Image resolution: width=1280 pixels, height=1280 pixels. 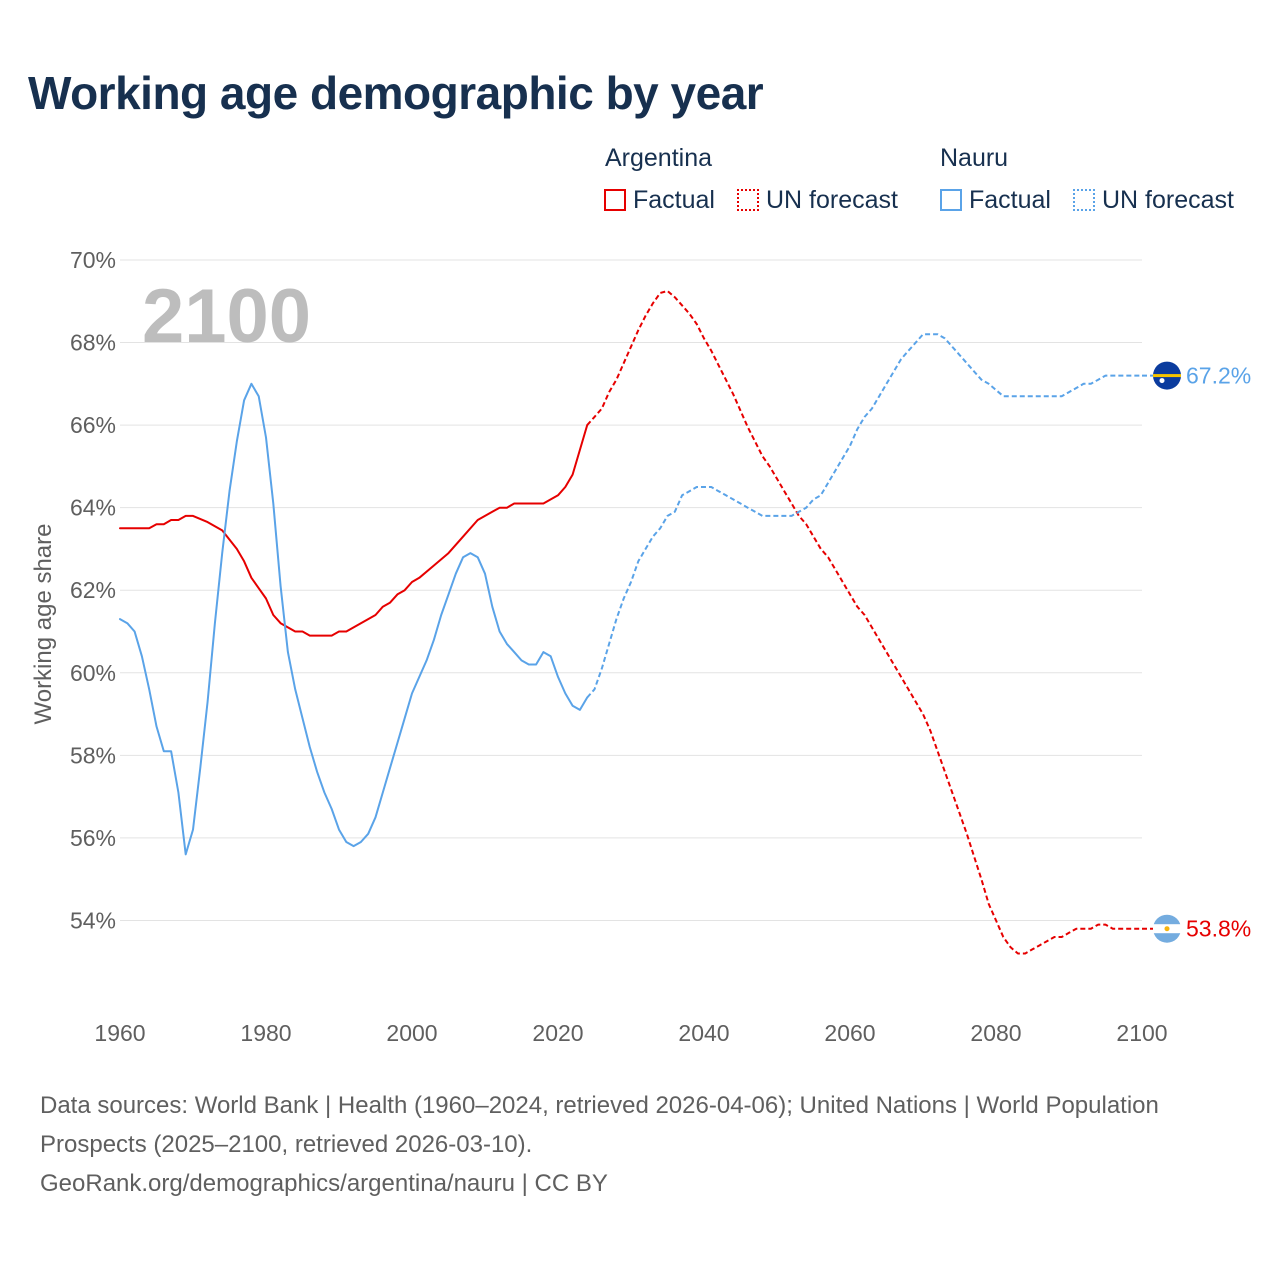 What do you see at coordinates (396, 93) in the screenshot?
I see `chart-title: Working age demographic by year` at bounding box center [396, 93].